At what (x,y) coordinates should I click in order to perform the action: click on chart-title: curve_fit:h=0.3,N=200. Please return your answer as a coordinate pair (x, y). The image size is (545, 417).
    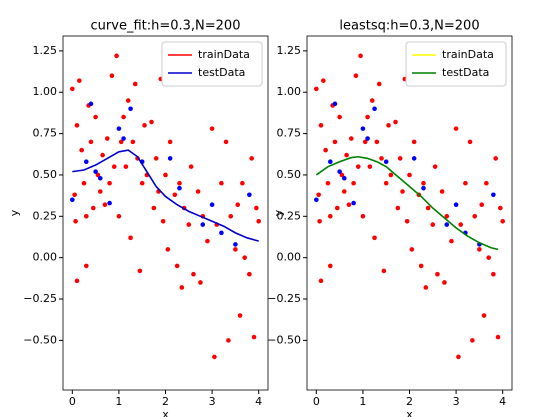
    Looking at the image, I should click on (166, 26).